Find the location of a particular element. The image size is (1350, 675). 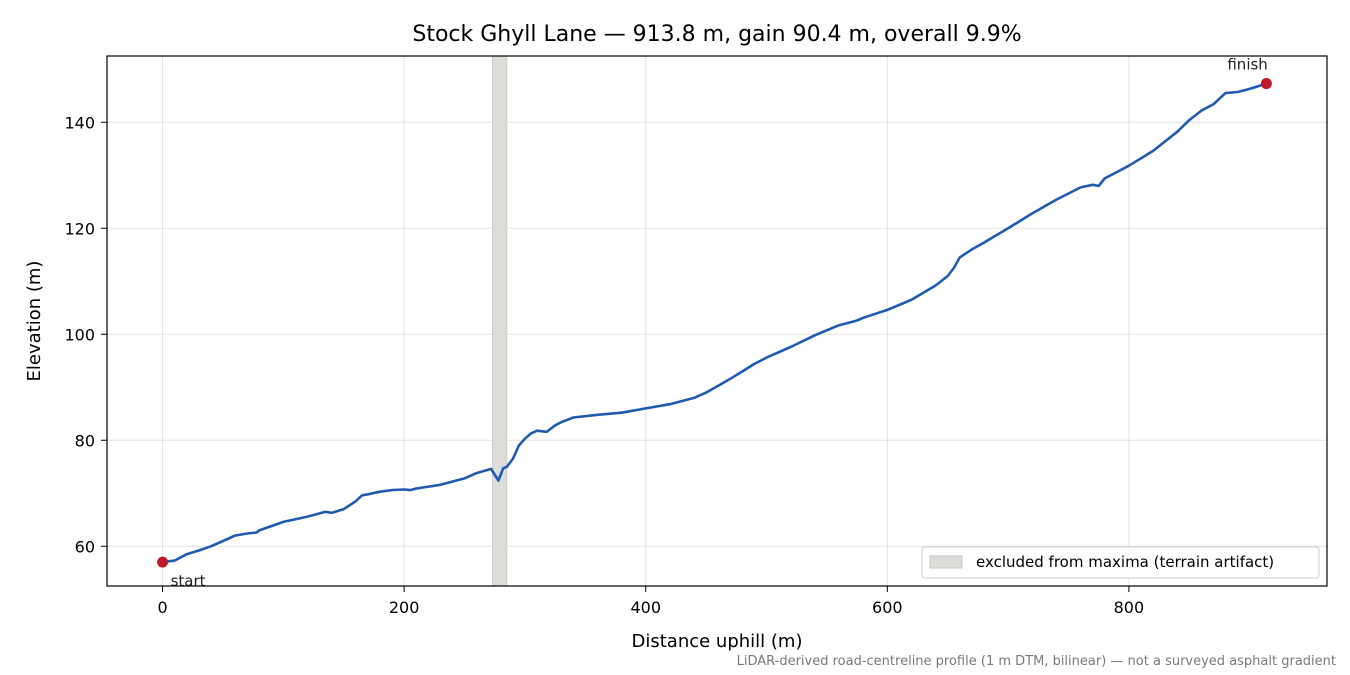

x-tick-label: 0 is located at coordinates (162, 607).